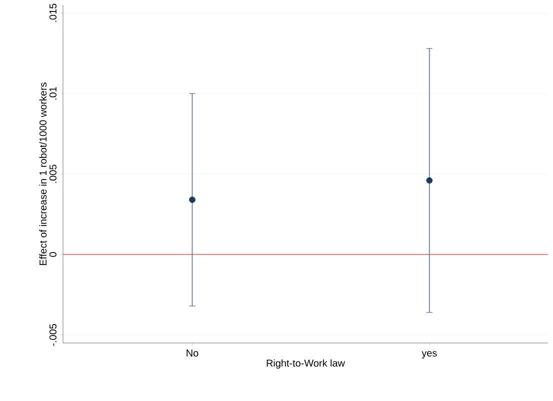  I want to click on y-axis-title: Effect of increase in 1 robot/1000 workers, so click(43, 174).